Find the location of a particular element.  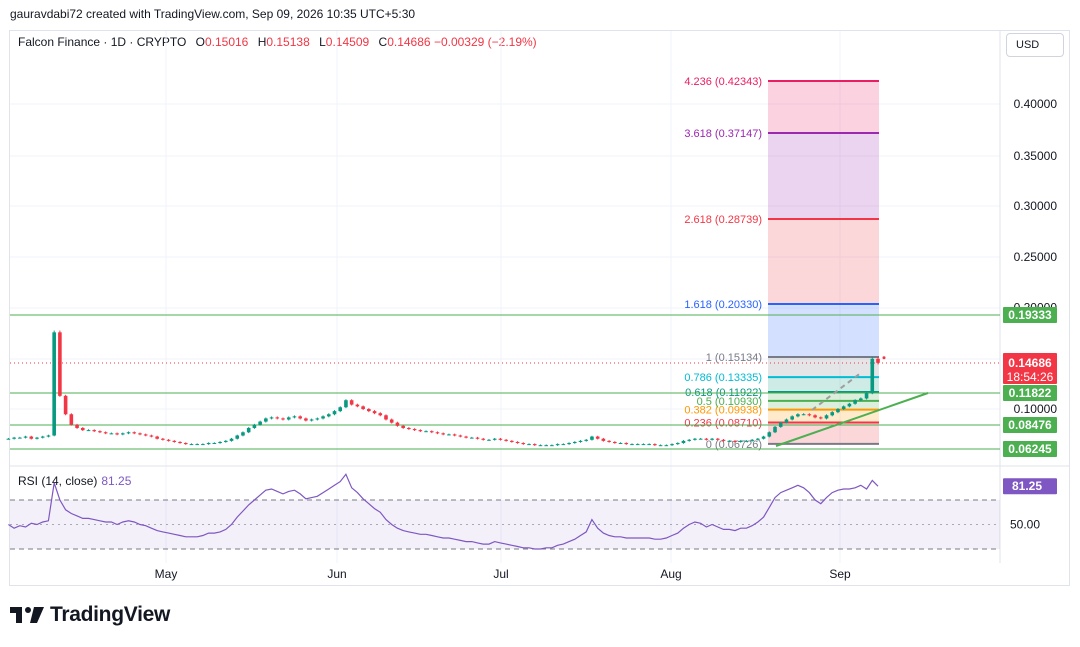

tradingview-logo-icon is located at coordinates (27, 615).